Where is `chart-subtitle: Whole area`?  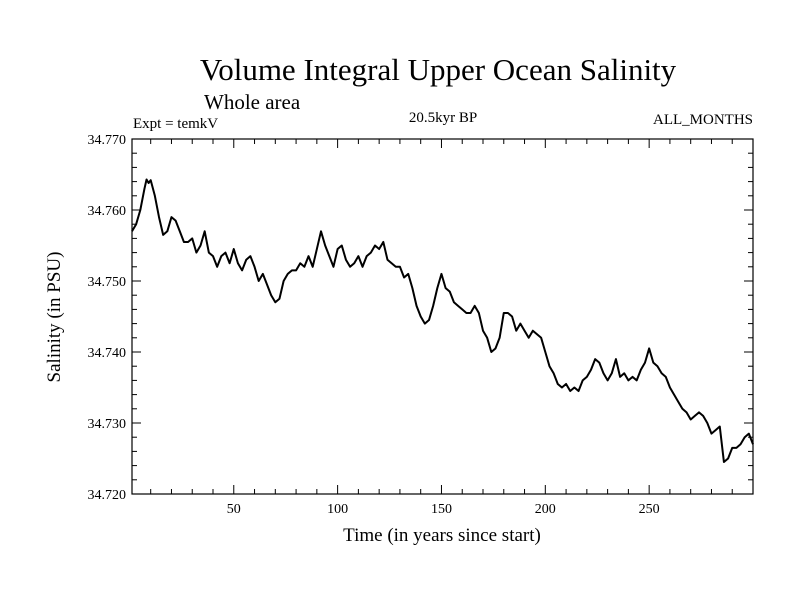
chart-subtitle: Whole area is located at coordinates (252, 102).